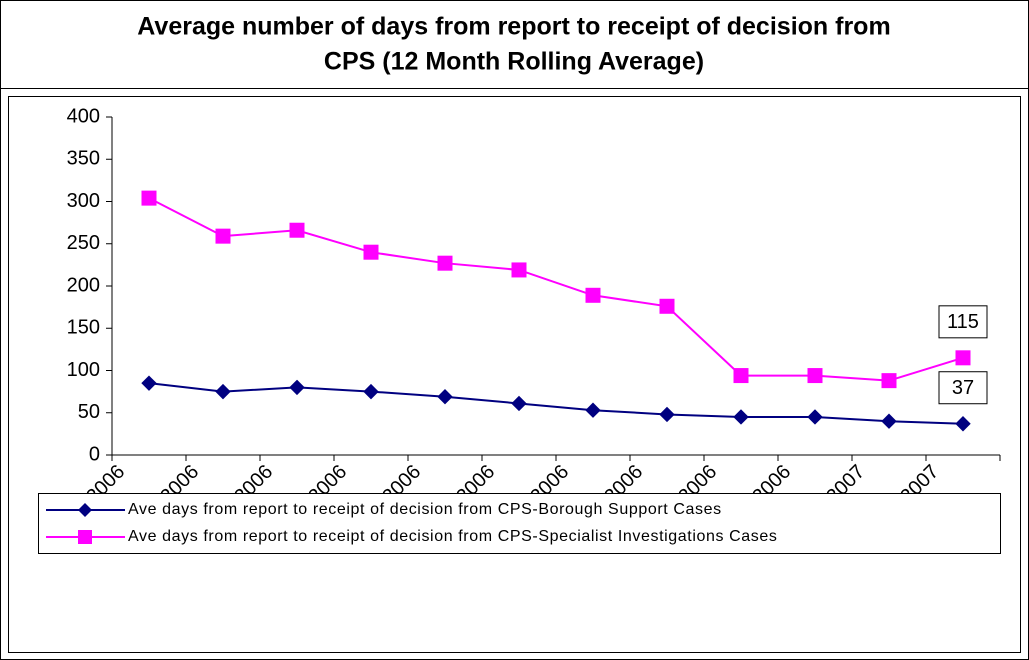 This screenshot has height=660, width=1029. What do you see at coordinates (89, 412) in the screenshot?
I see `y-tick-label: 50` at bounding box center [89, 412].